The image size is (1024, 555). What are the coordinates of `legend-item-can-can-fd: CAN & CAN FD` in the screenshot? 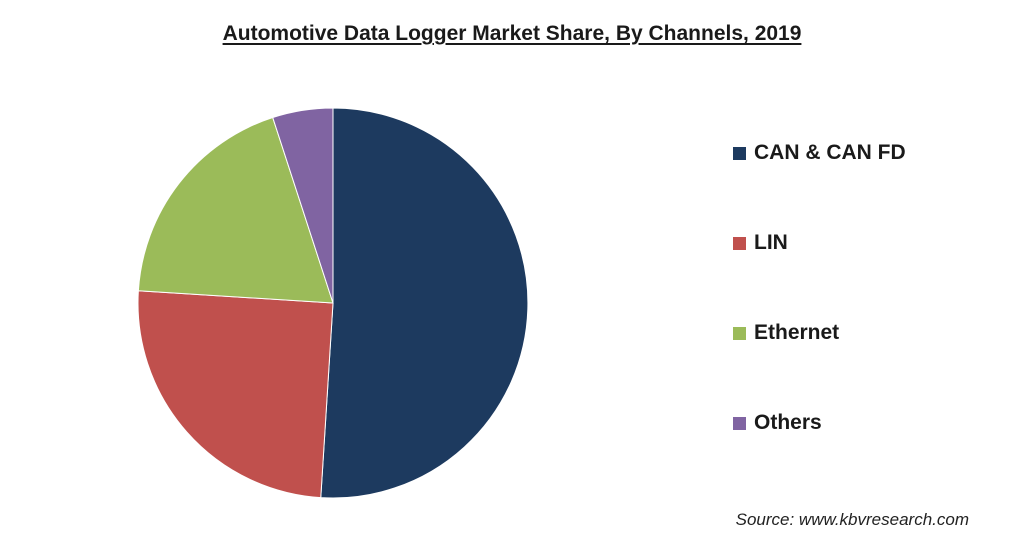 It's located at (819, 153).